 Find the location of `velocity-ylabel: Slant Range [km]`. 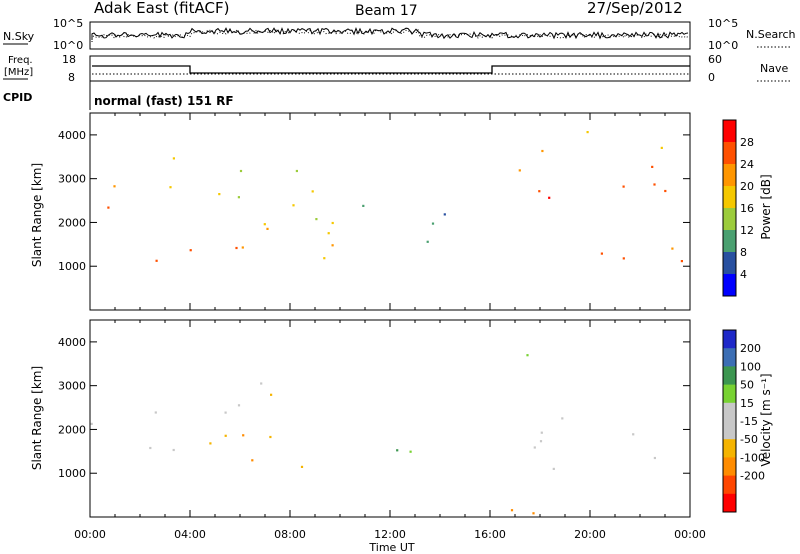

velocity-ylabel: Slant Range [km] is located at coordinates (37, 418).